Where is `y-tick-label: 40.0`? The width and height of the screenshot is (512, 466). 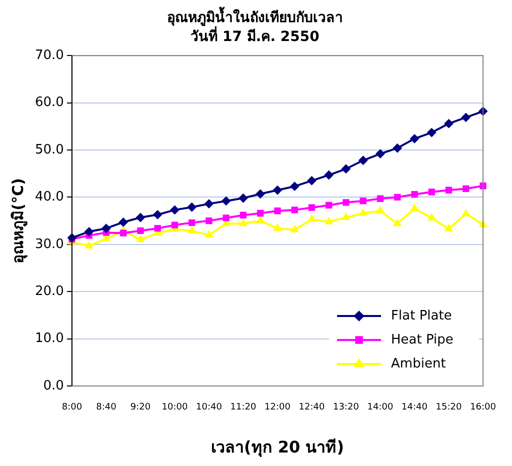 y-tick-label: 40.0 is located at coordinates (49, 197).